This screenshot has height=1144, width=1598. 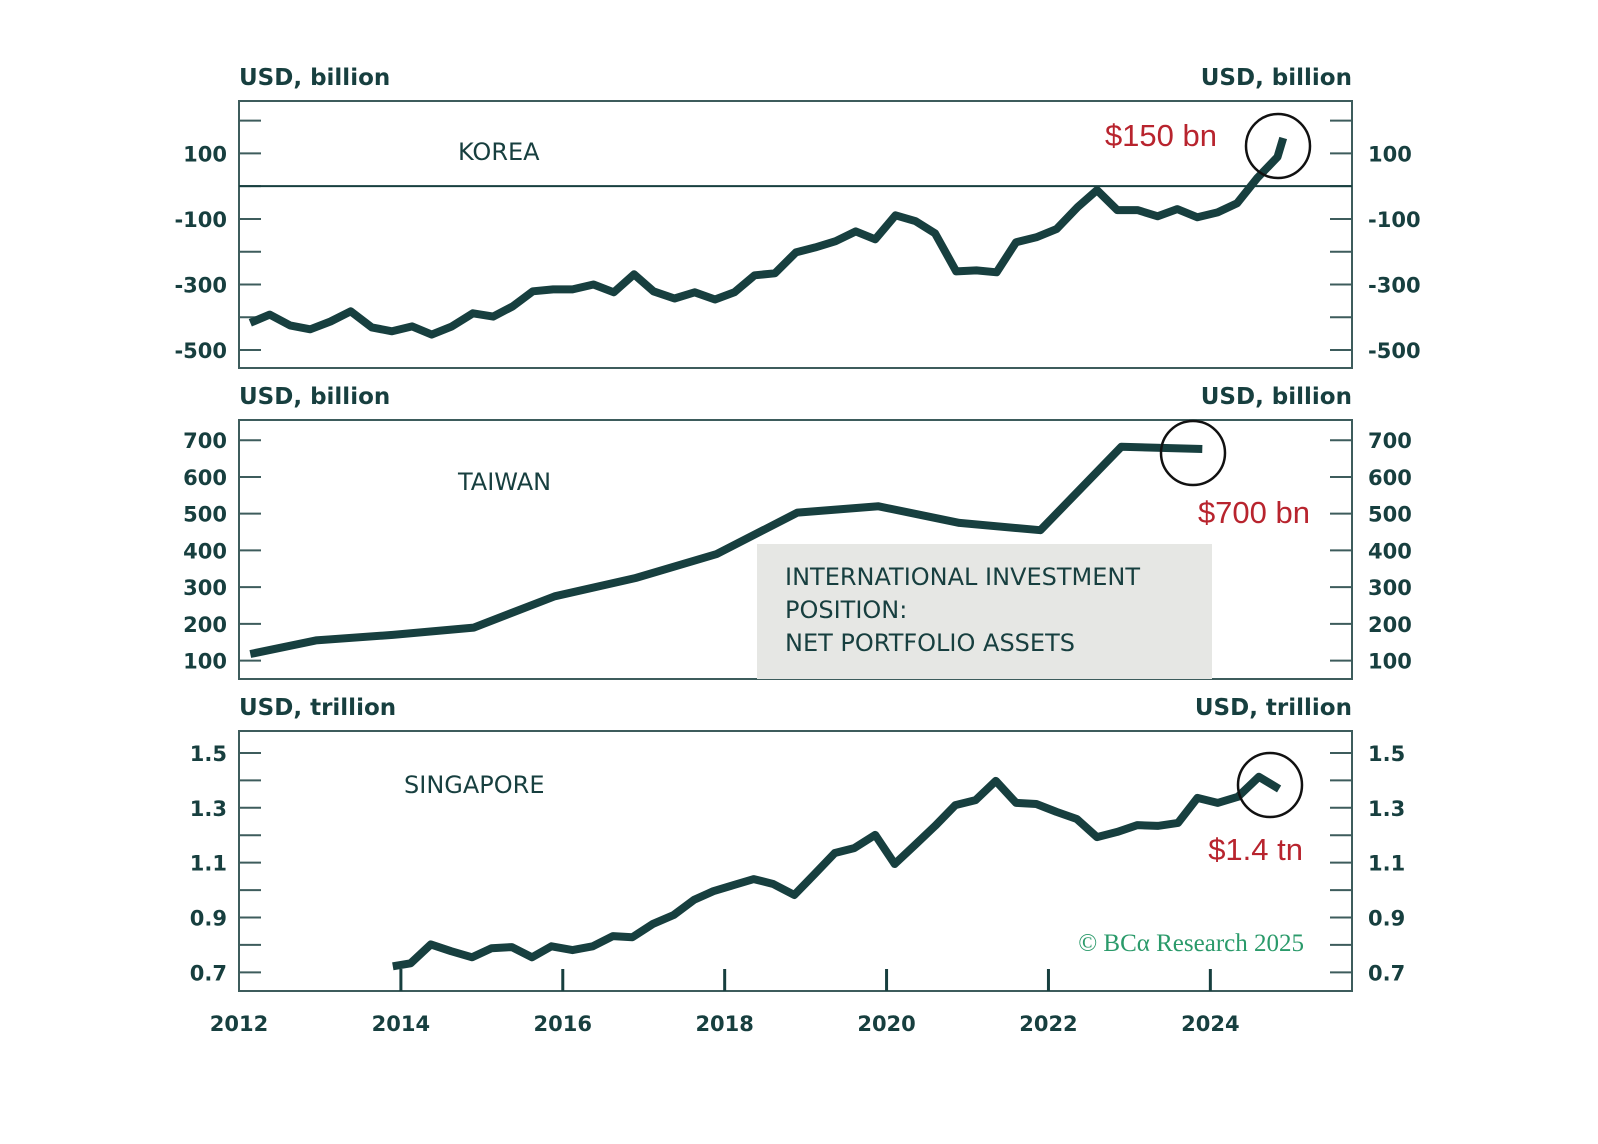 What do you see at coordinates (886, 1024) in the screenshot?
I see `x-tick-label: 2020` at bounding box center [886, 1024].